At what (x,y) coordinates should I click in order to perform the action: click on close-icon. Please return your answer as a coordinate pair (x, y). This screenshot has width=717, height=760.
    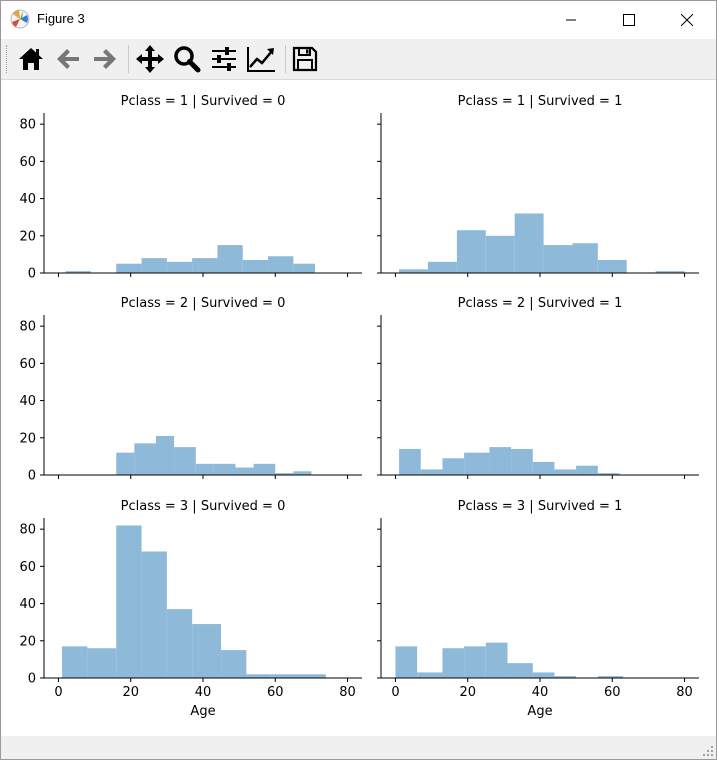
    Looking at the image, I should click on (687, 20).